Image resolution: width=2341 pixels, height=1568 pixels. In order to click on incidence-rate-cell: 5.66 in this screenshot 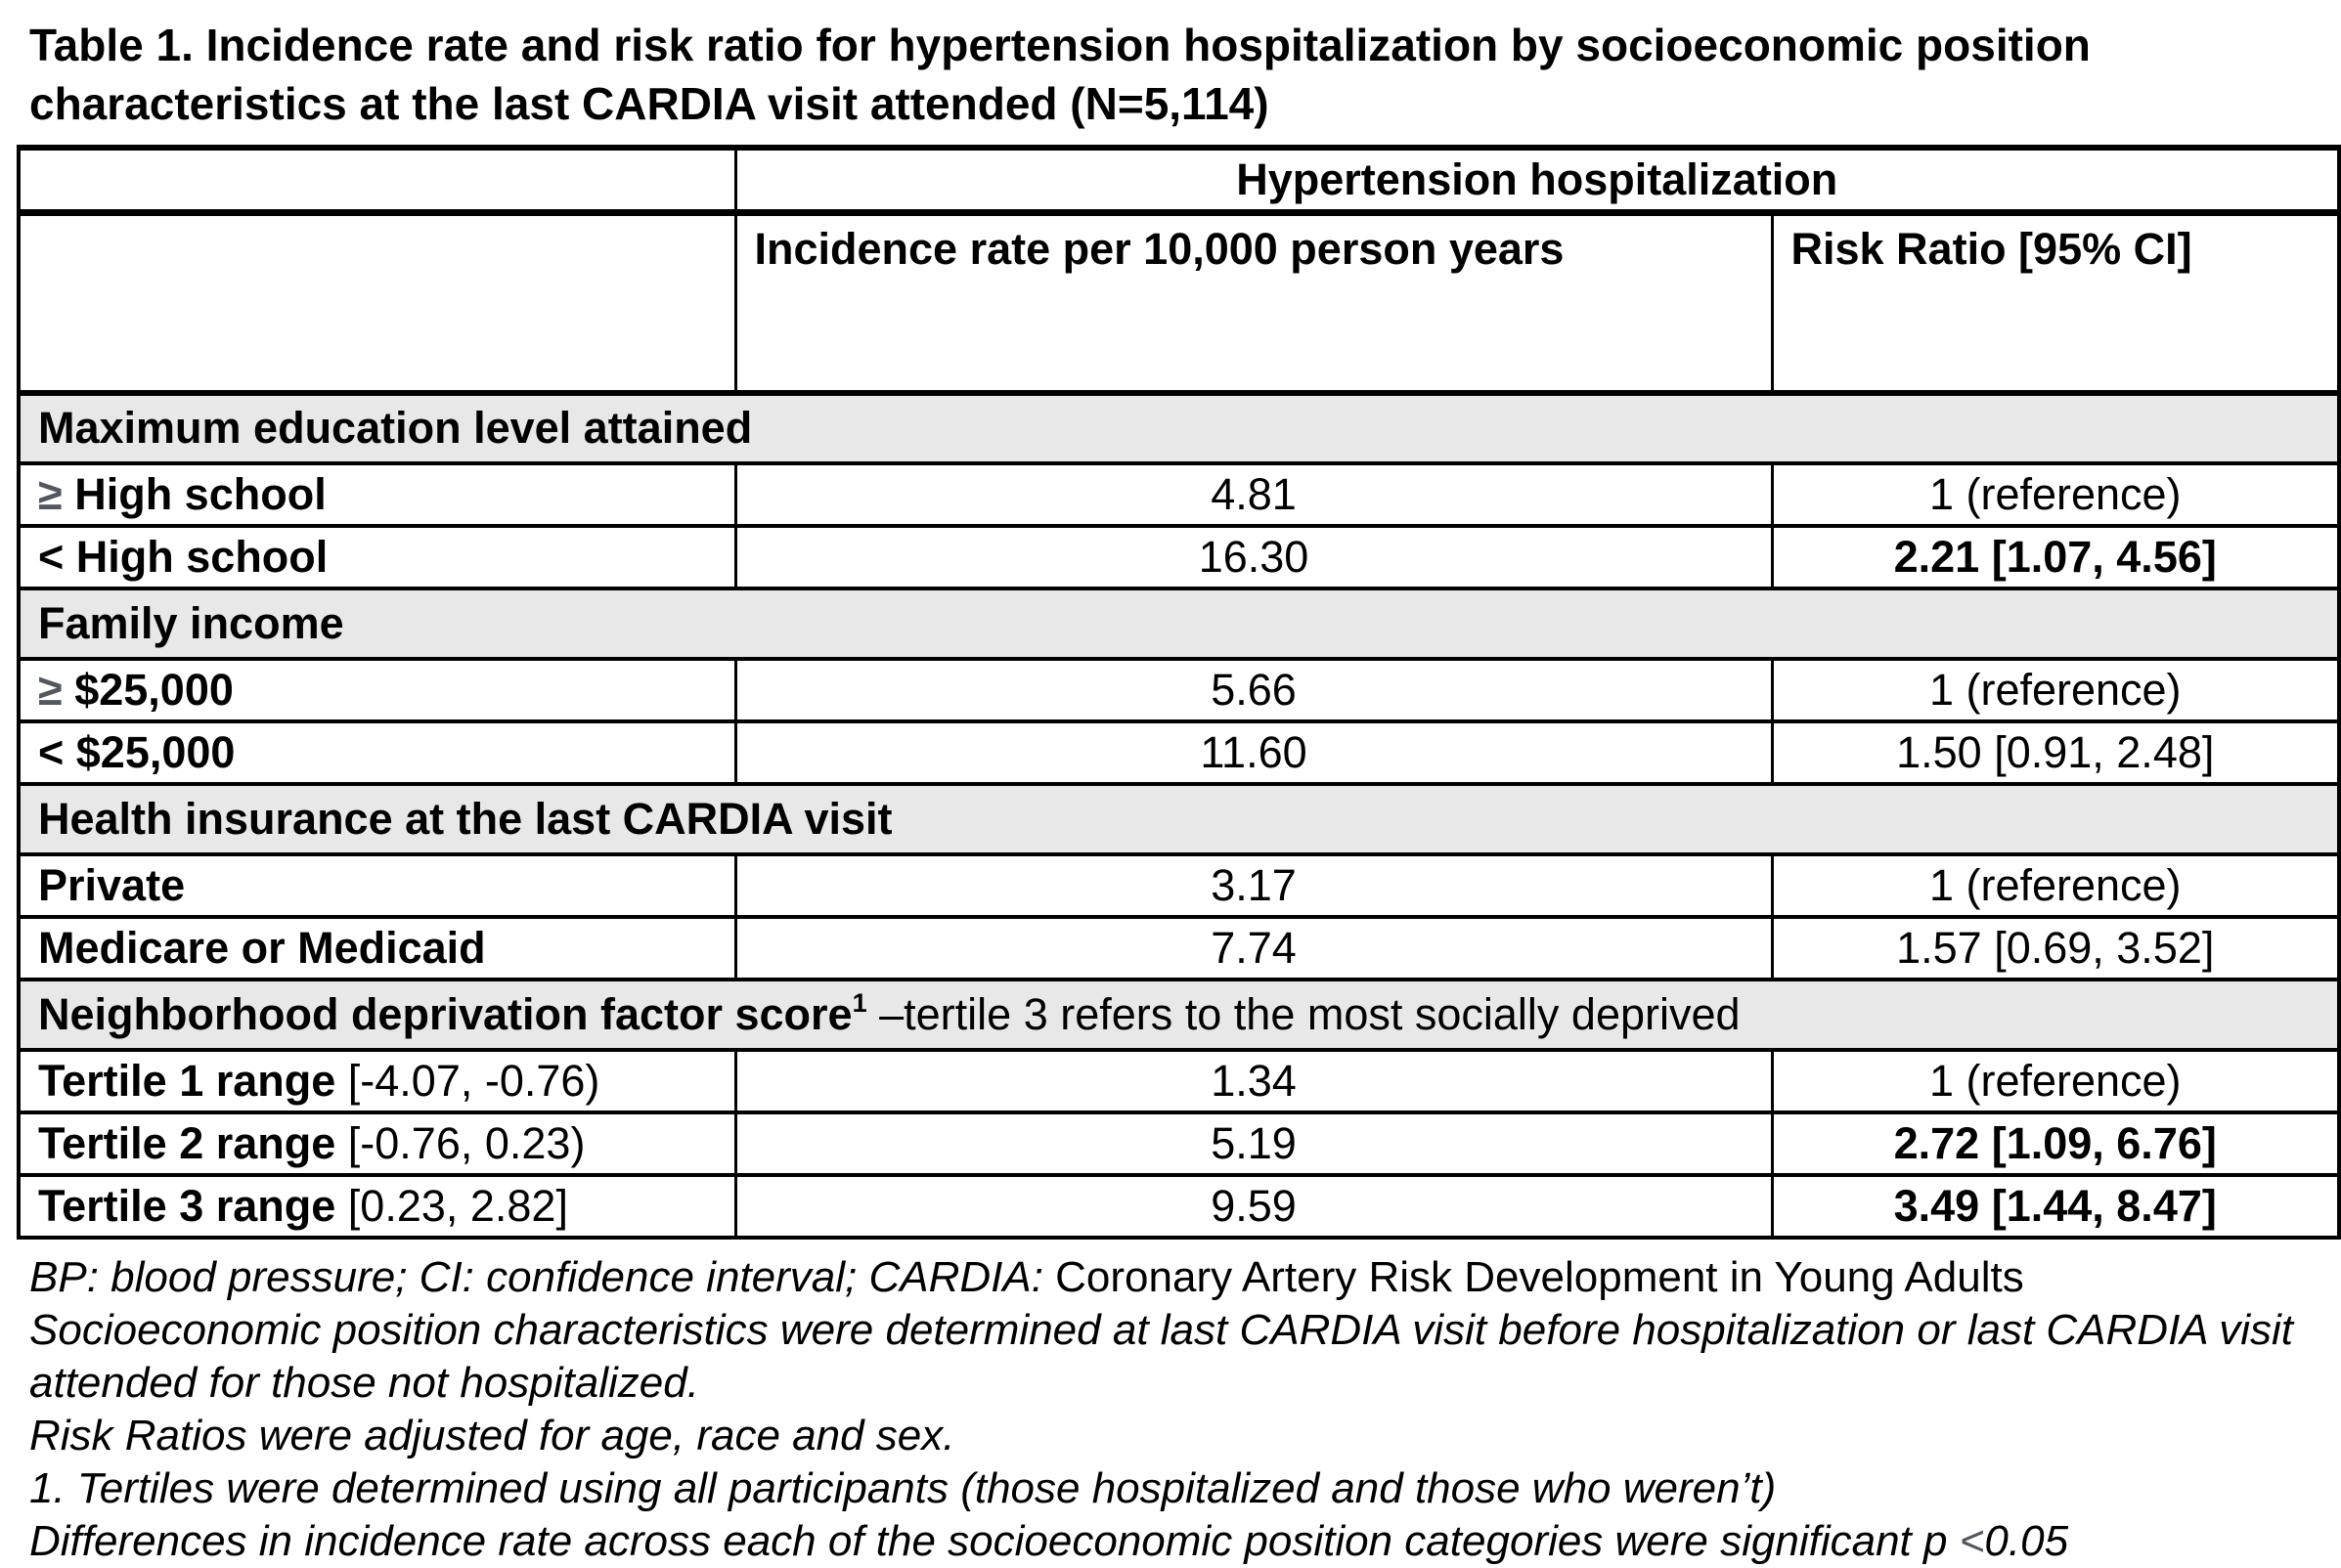, I will do `click(1254, 691)`.